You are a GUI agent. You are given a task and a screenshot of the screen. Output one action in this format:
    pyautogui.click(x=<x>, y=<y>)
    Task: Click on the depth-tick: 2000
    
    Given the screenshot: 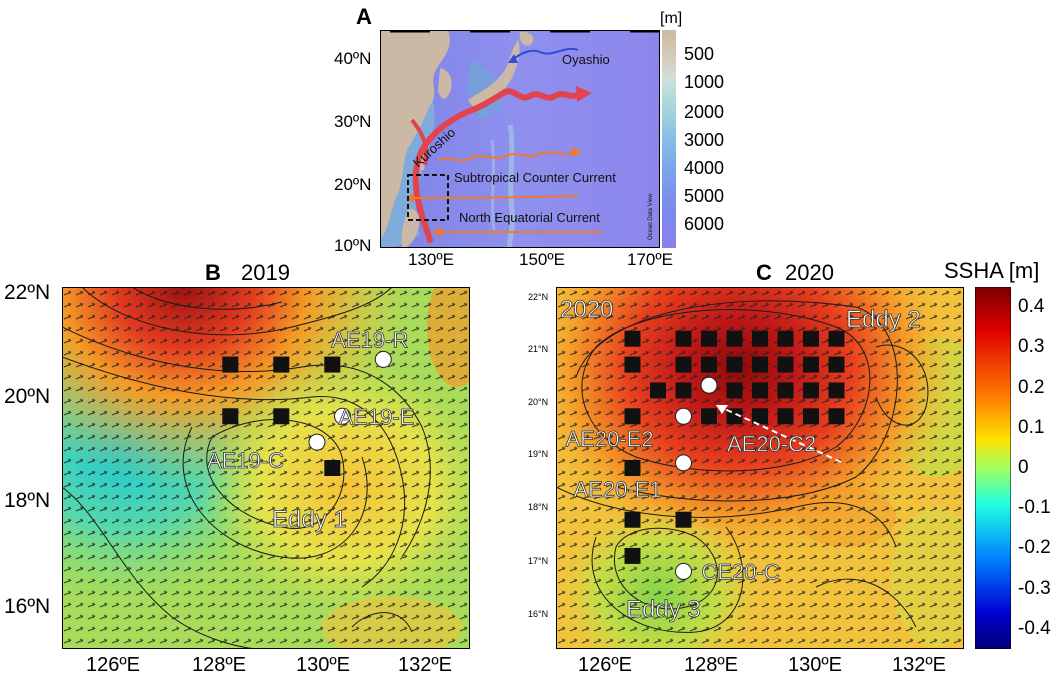 What is the action you would take?
    pyautogui.click(x=704, y=112)
    